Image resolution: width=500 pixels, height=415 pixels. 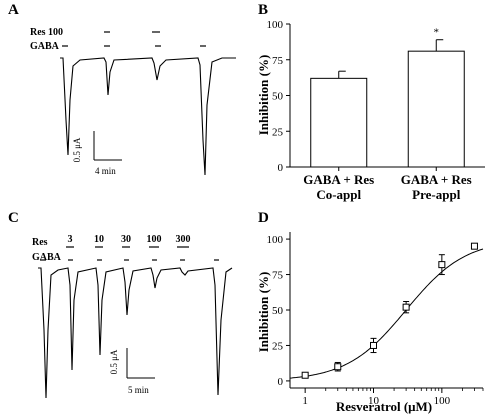 What do you see at coordinates (278, 276) in the screenshot?
I see `y-tick-label-d-3: 75` at bounding box center [278, 276].